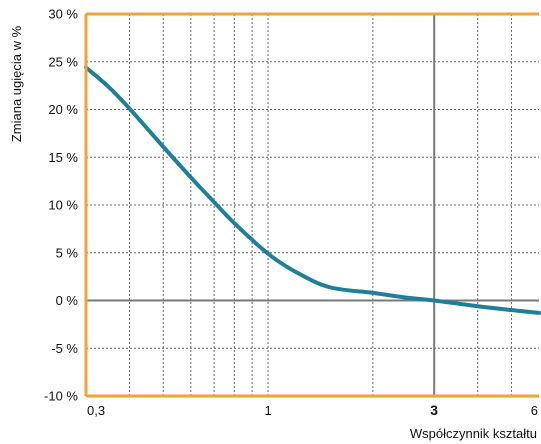 This screenshot has height=444, width=541. Describe the element at coordinates (63, 157) in the screenshot. I see `y-tick-label: 15 %` at that location.